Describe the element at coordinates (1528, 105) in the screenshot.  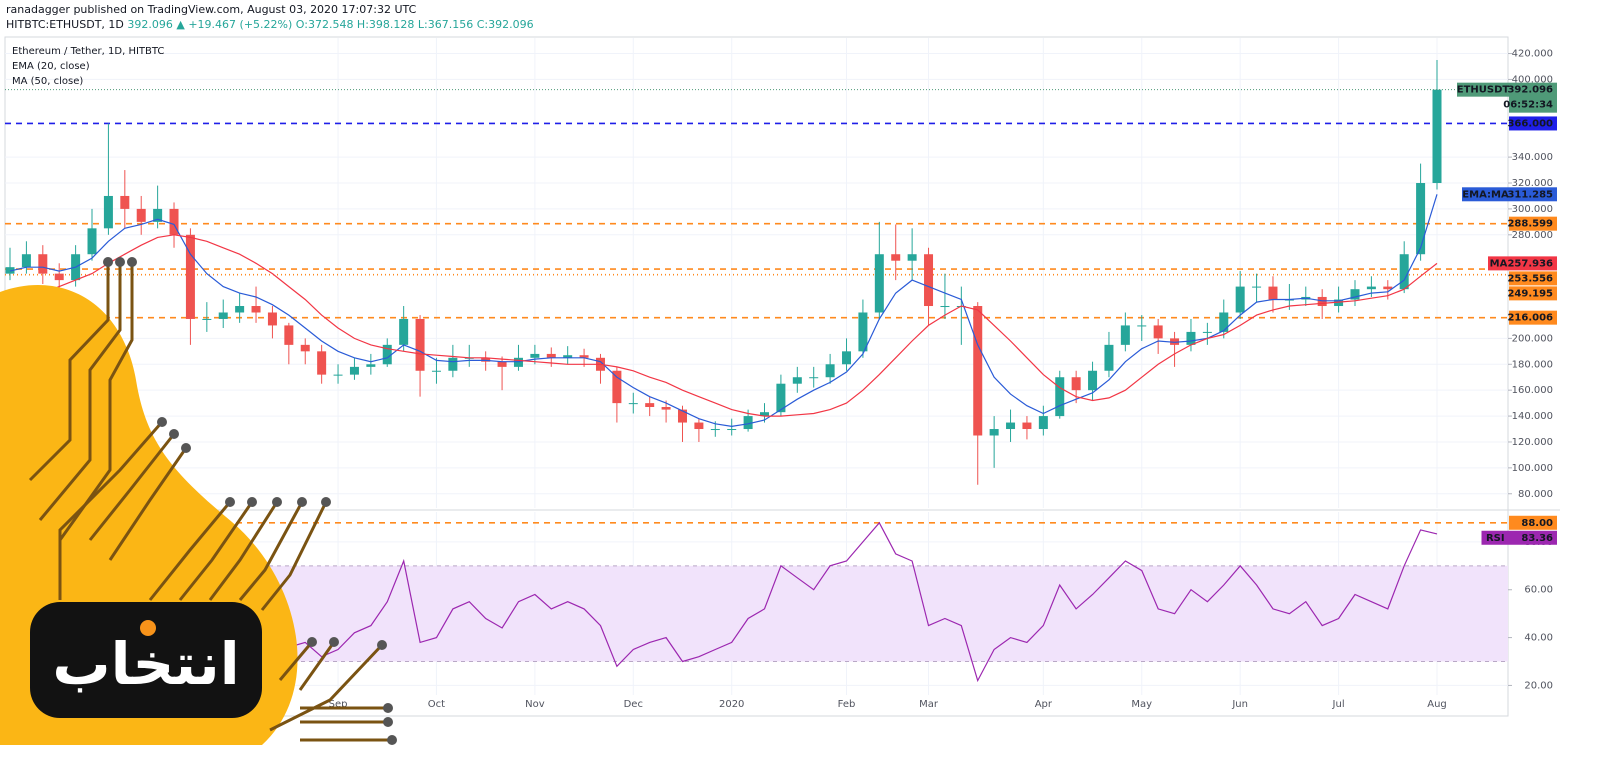
I see `countdown: 06:52:34` at that location.